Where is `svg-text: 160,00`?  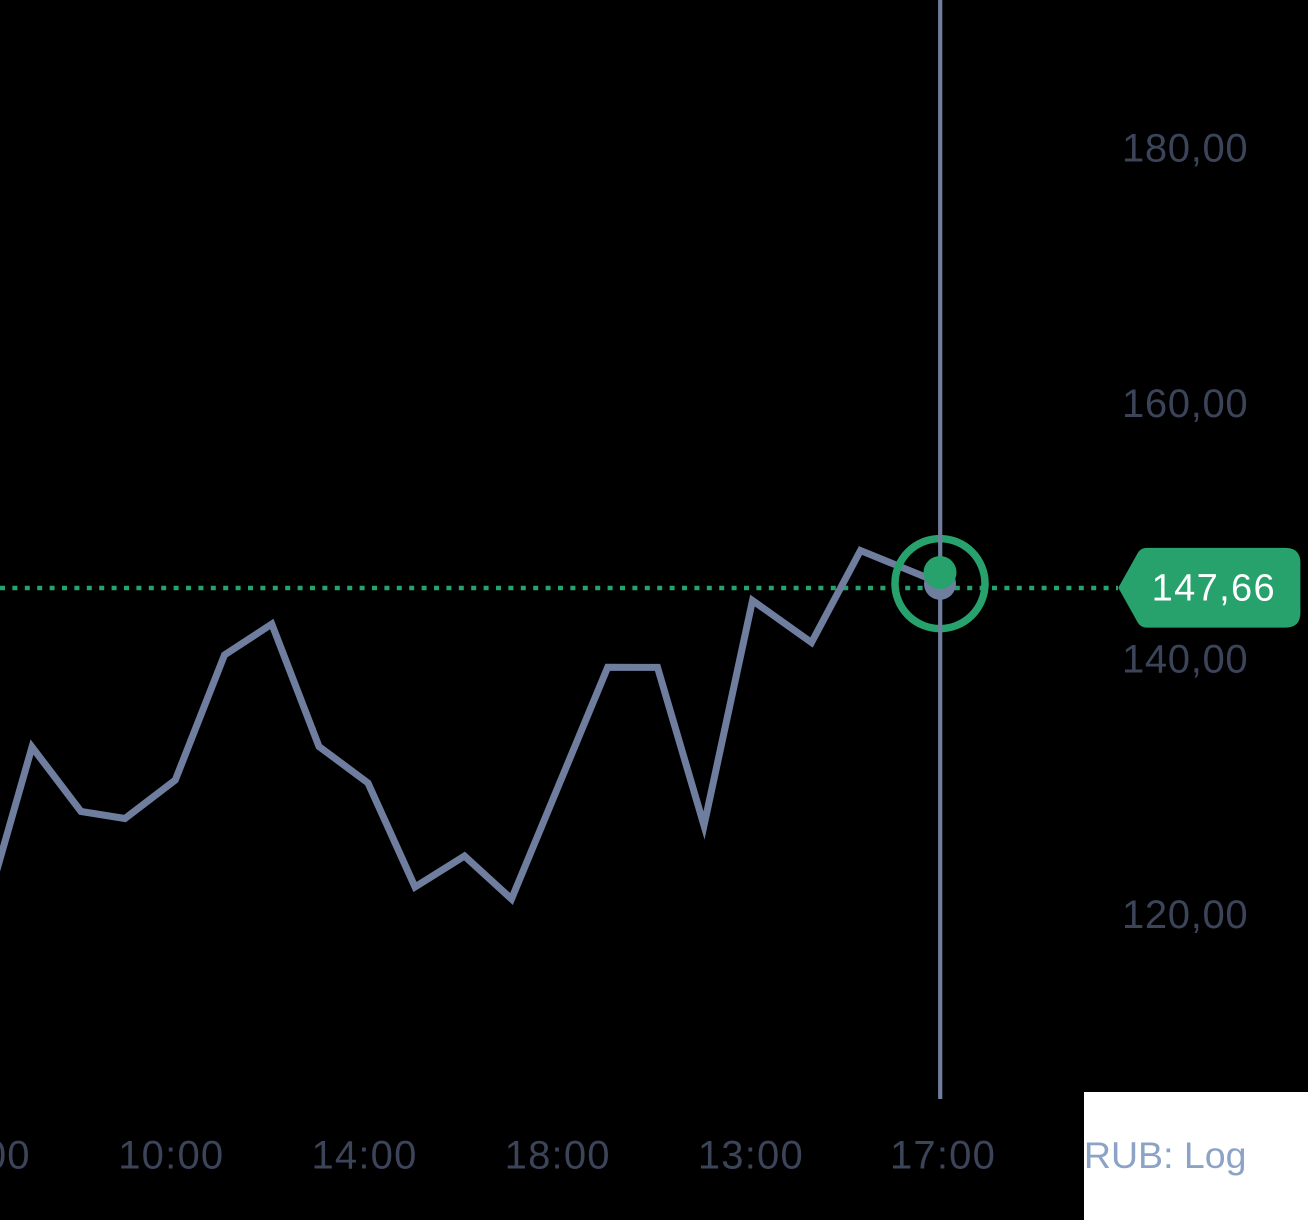 svg-text: 160,00 is located at coordinates (1185, 404).